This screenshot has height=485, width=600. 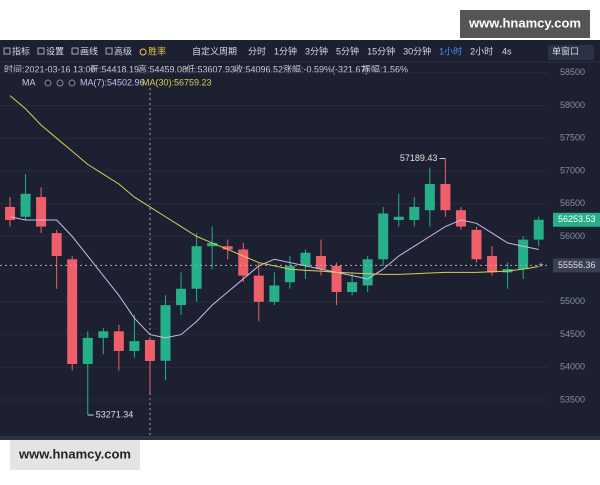 I want to click on eye-icon, so click(x=48, y=83).